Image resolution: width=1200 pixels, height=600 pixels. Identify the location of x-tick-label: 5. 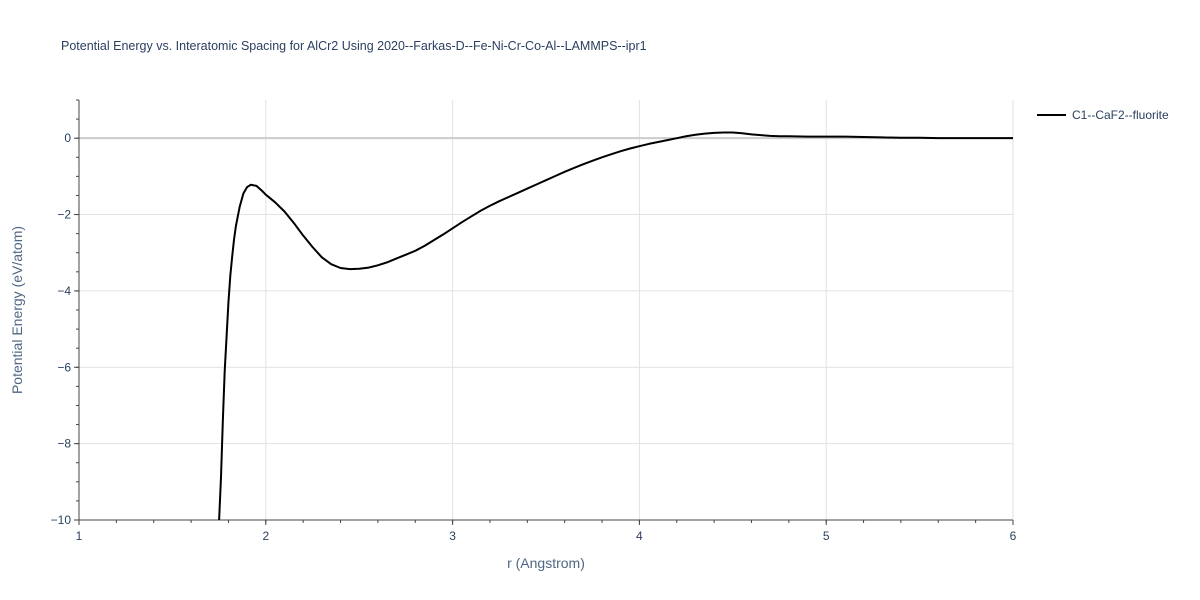
(826, 536).